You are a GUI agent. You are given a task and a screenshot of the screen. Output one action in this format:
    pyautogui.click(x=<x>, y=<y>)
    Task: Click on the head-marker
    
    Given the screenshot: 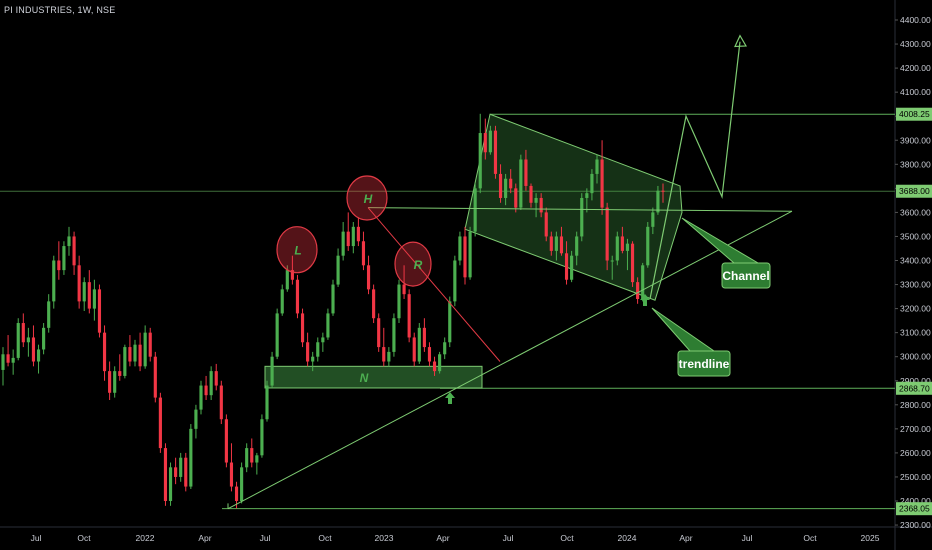 What is the action you would take?
    pyautogui.click(x=367, y=198)
    